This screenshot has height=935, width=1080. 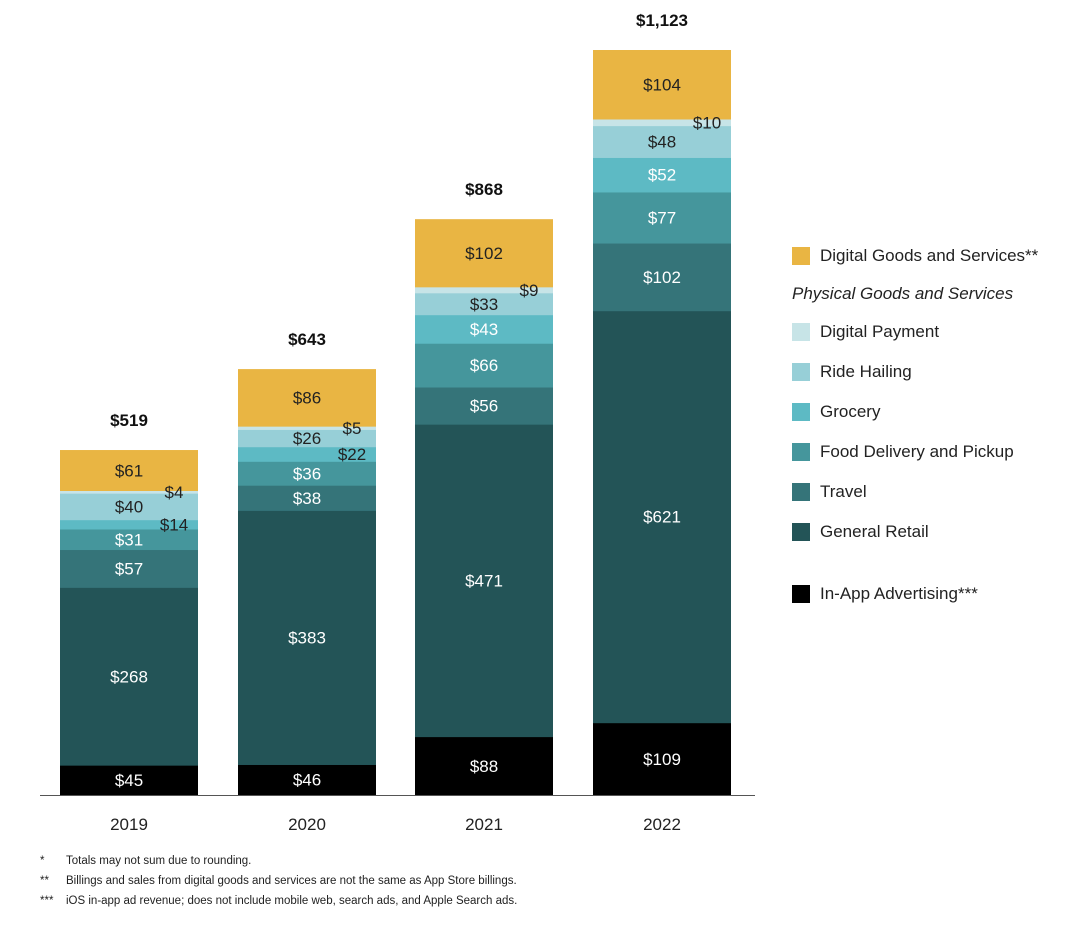 What do you see at coordinates (352, 454) in the screenshot?
I see `data-label: $22` at bounding box center [352, 454].